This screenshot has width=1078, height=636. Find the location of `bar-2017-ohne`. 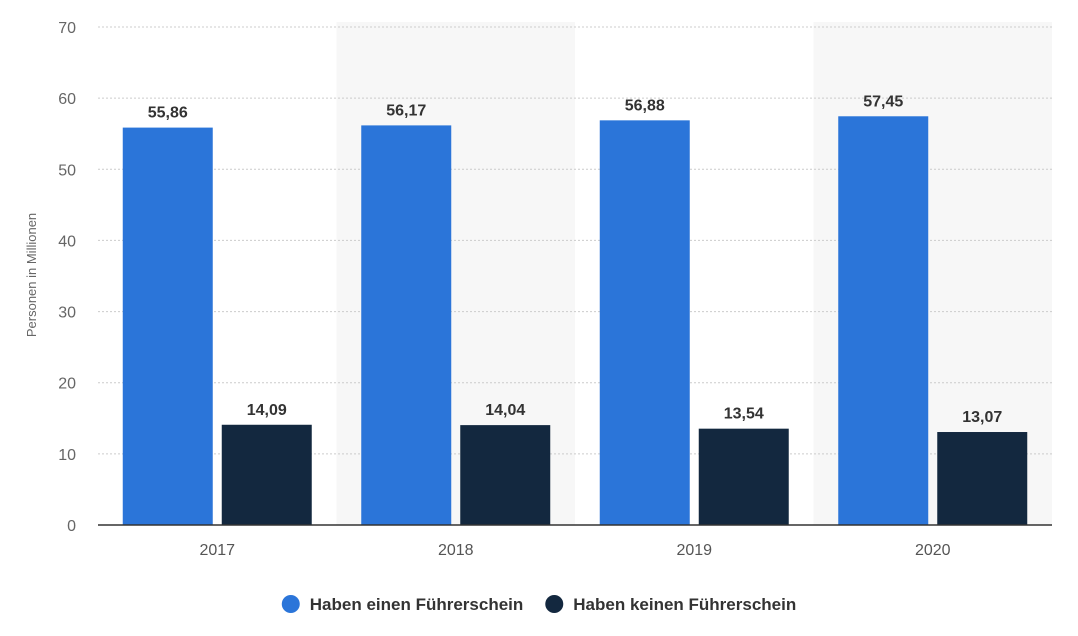

bar-2017-ohne is located at coordinates (266, 474).